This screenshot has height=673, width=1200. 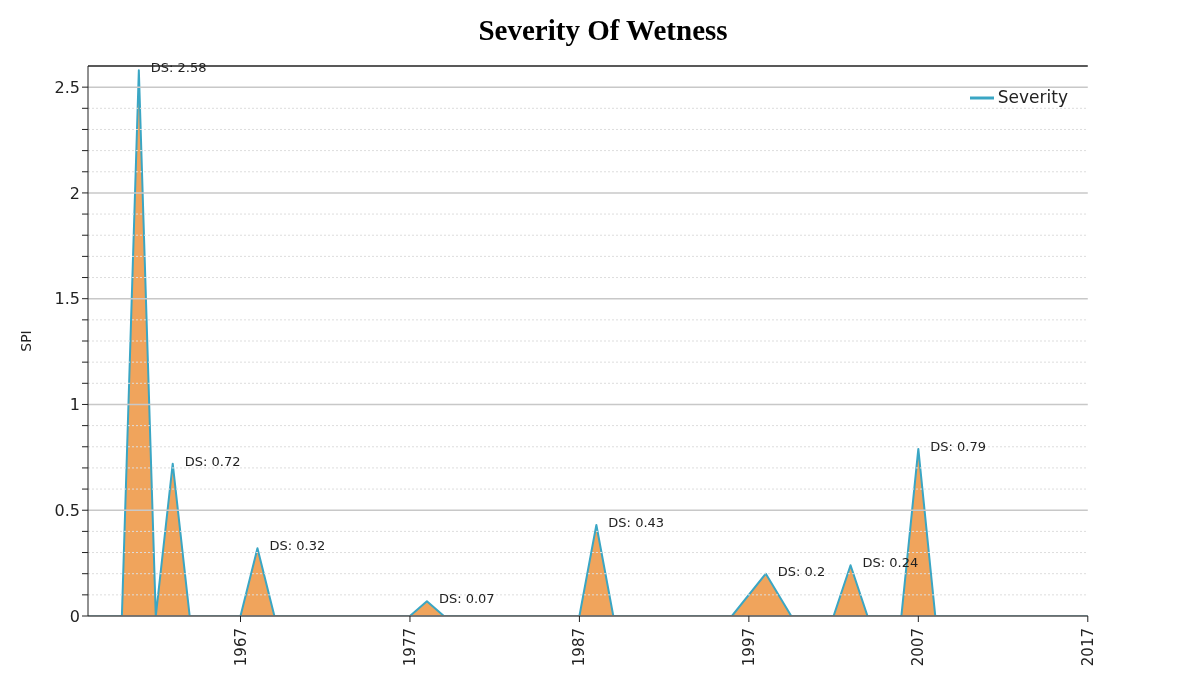 I want to click on y-tick-label: 2.5, so click(x=67, y=87).